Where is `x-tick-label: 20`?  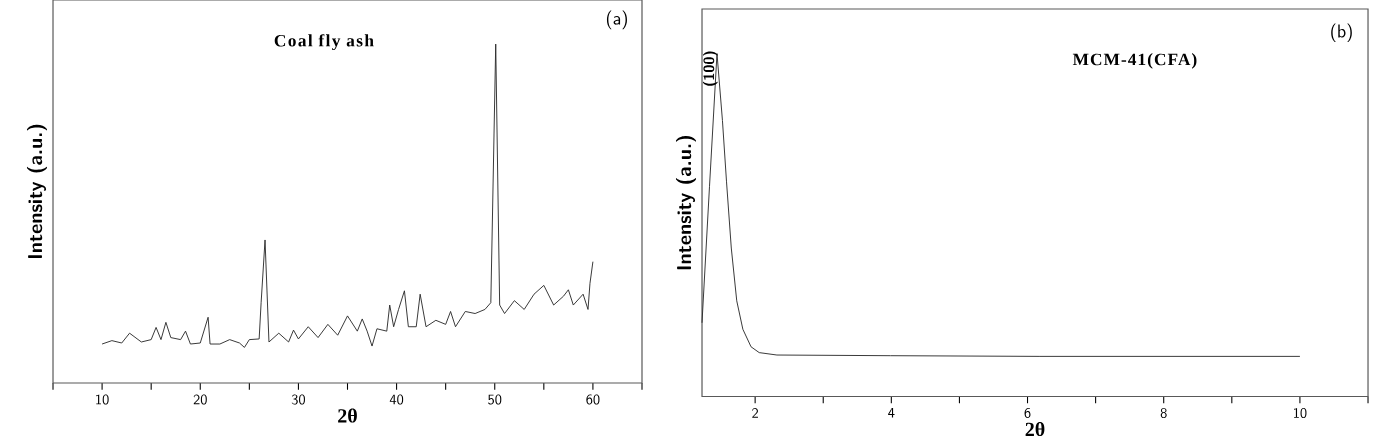 x-tick-label: 20 is located at coordinates (200, 399).